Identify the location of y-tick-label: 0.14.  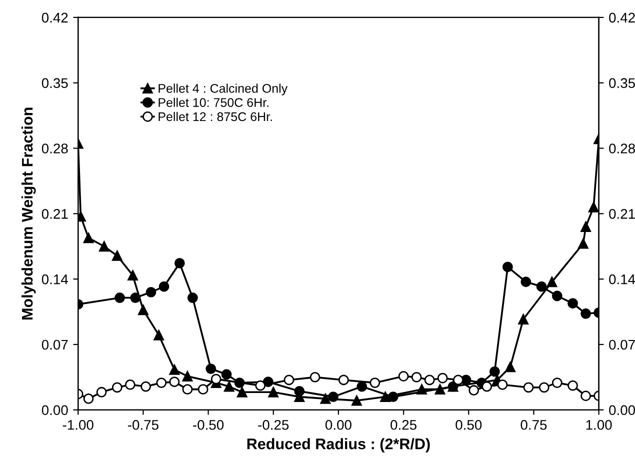
(55, 279).